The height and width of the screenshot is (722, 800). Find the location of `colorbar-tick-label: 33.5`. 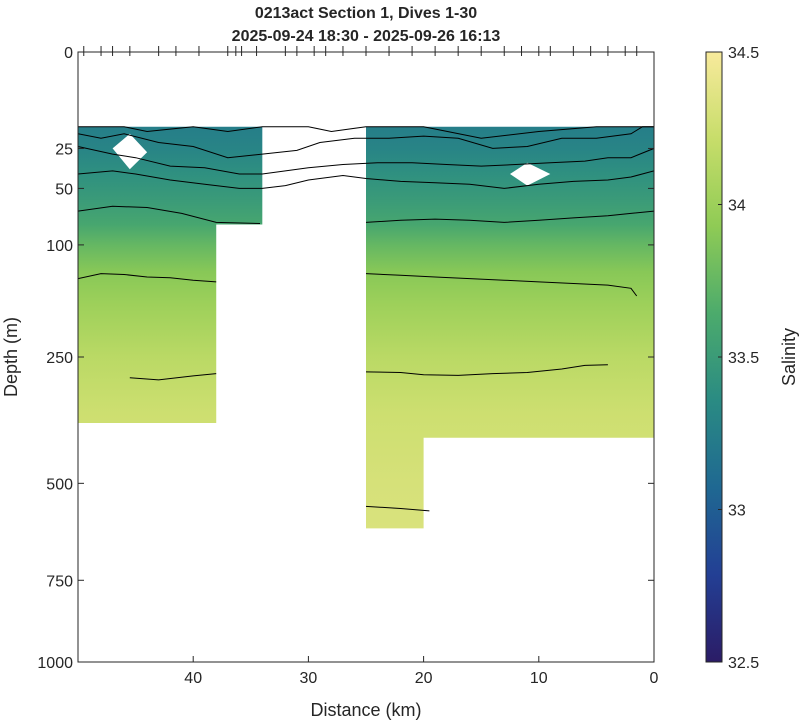

colorbar-tick-label: 33.5 is located at coordinates (743, 358).